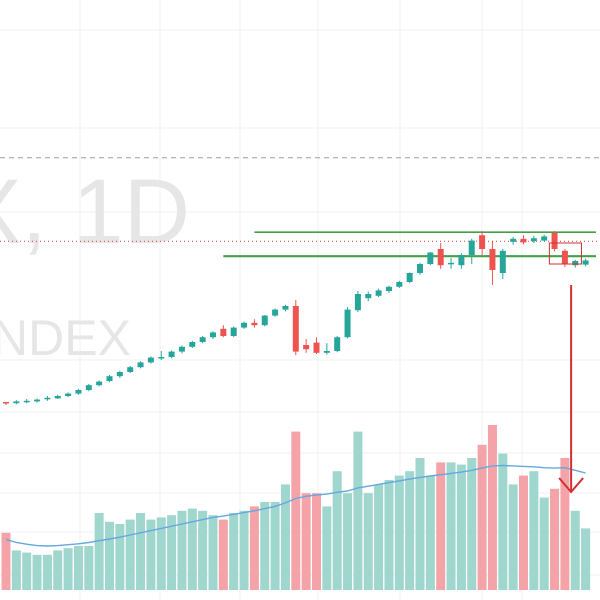 The width and height of the screenshot is (600, 600). I want to click on volume-moving-average, so click(295, 505).